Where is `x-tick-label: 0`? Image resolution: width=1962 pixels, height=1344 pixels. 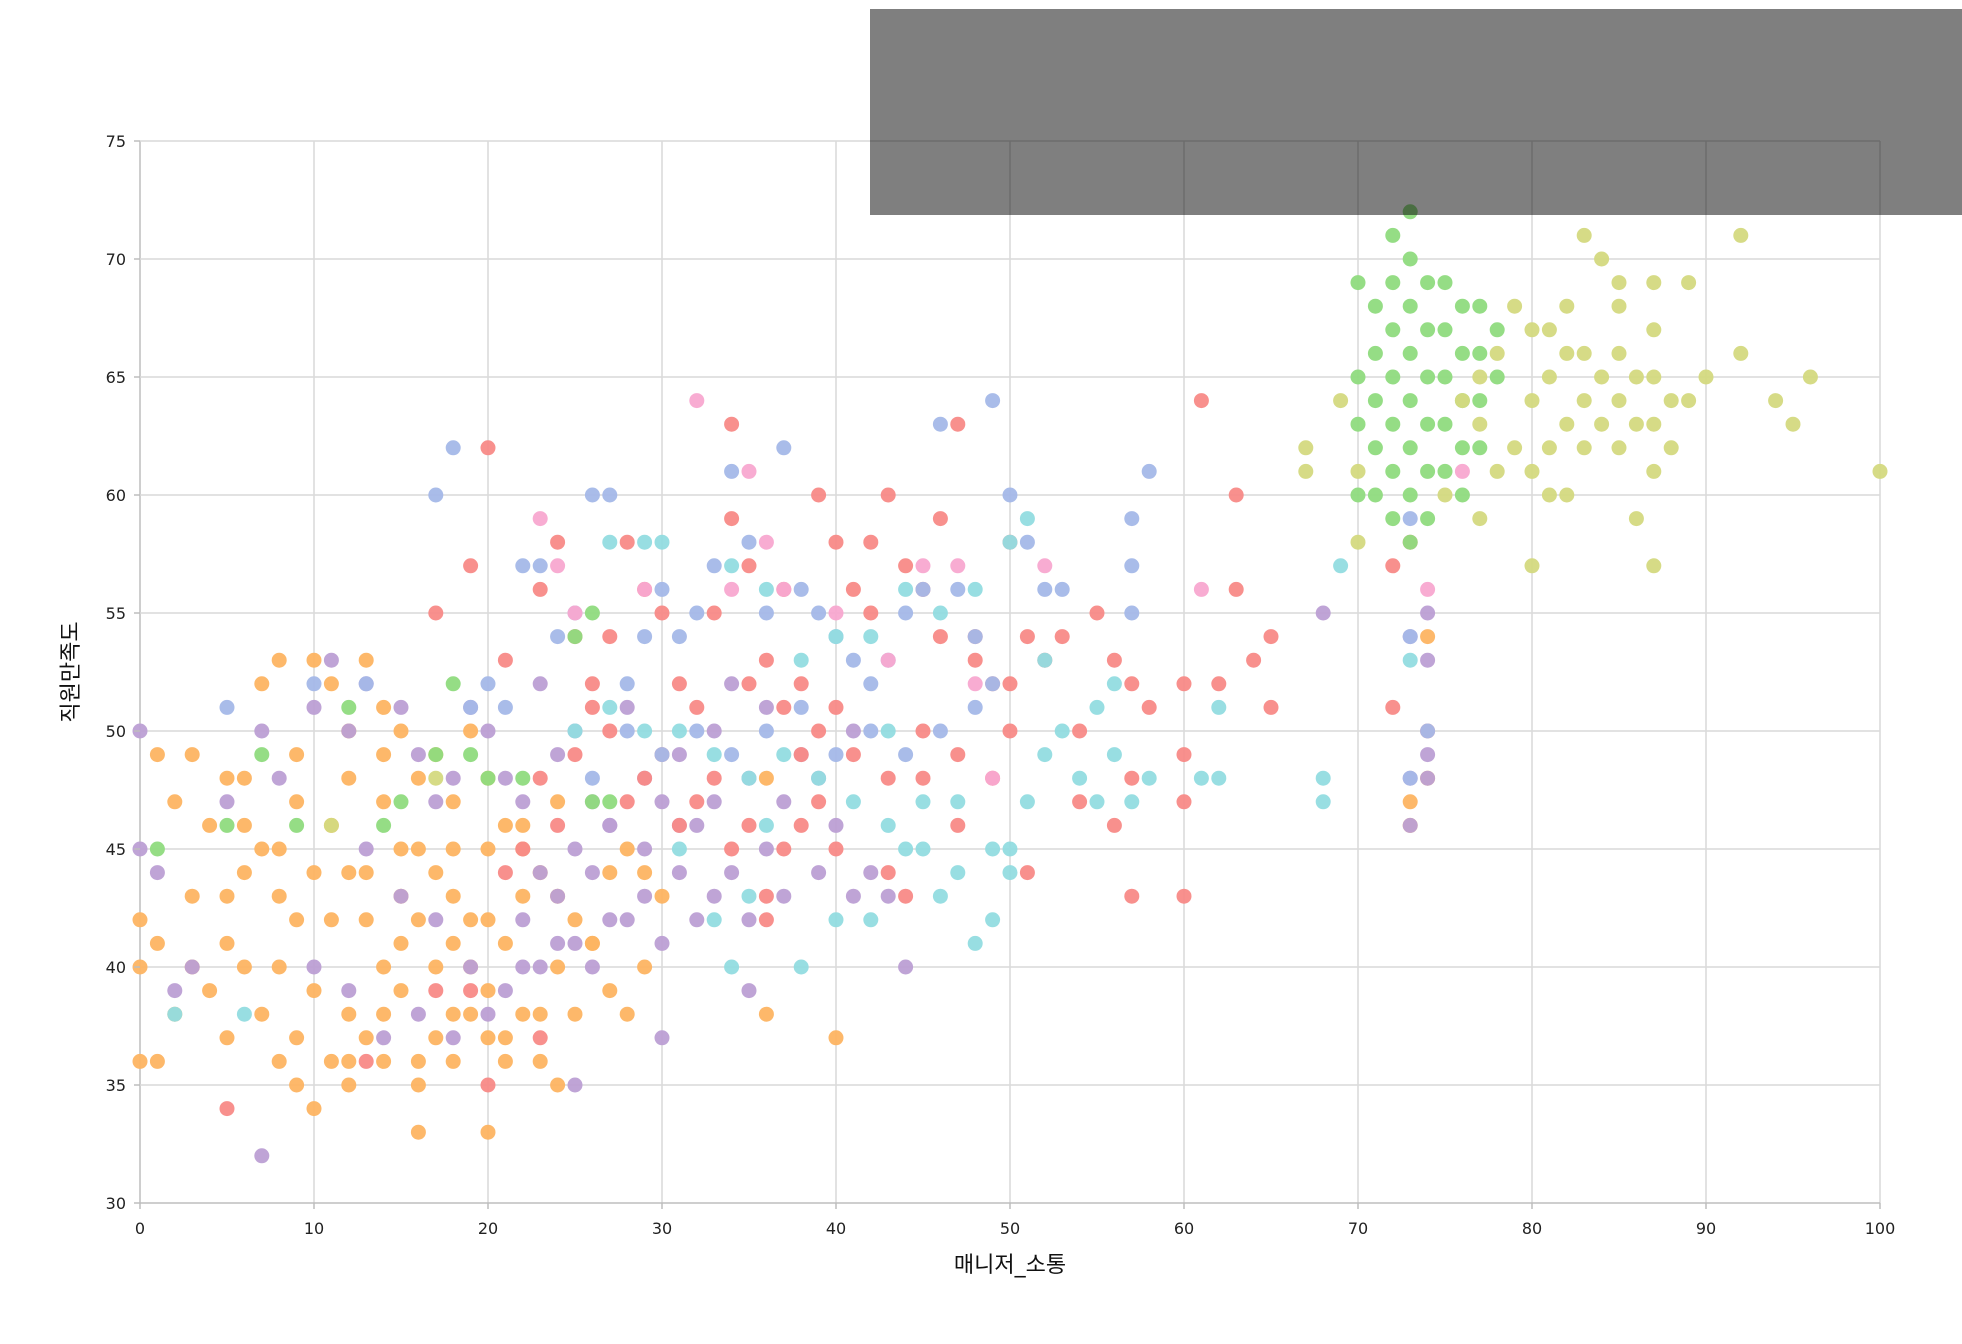 x-tick-label: 0 is located at coordinates (140, 1228).